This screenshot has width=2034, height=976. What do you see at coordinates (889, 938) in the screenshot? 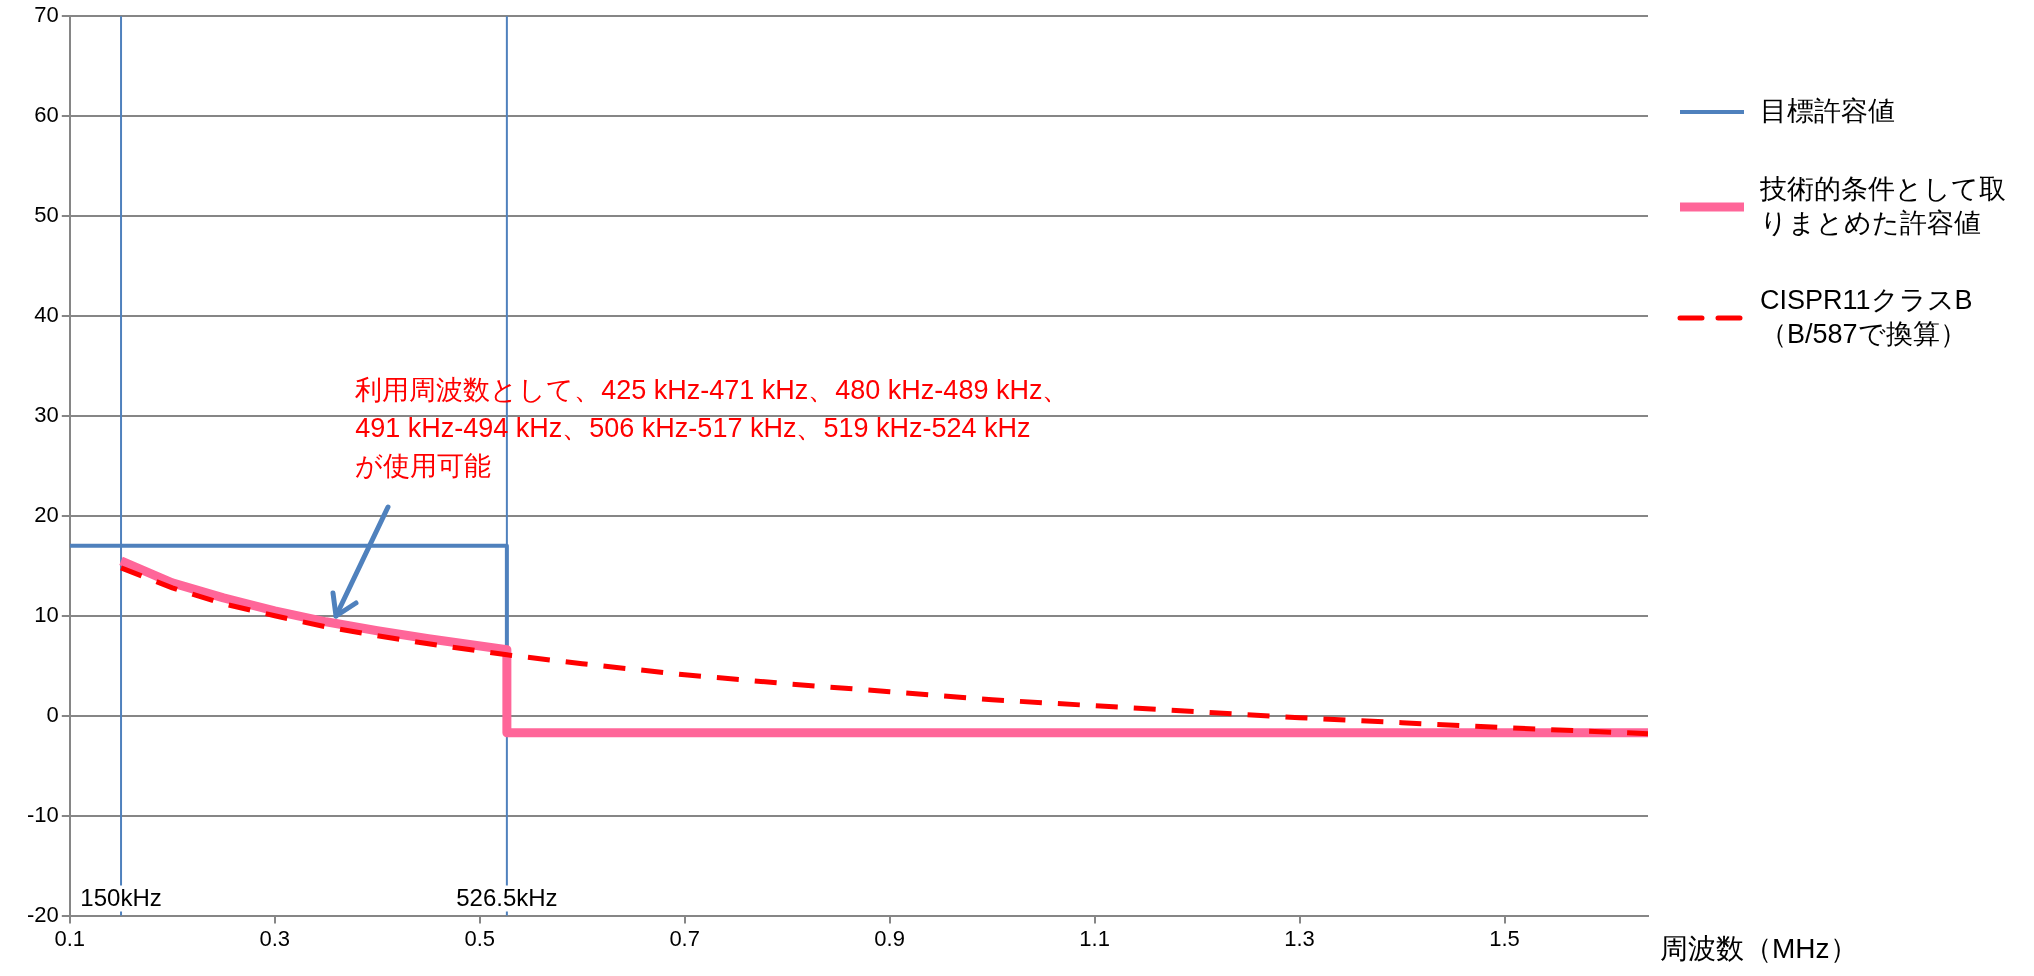
I see `x-tick-label: 0.9` at bounding box center [889, 938].